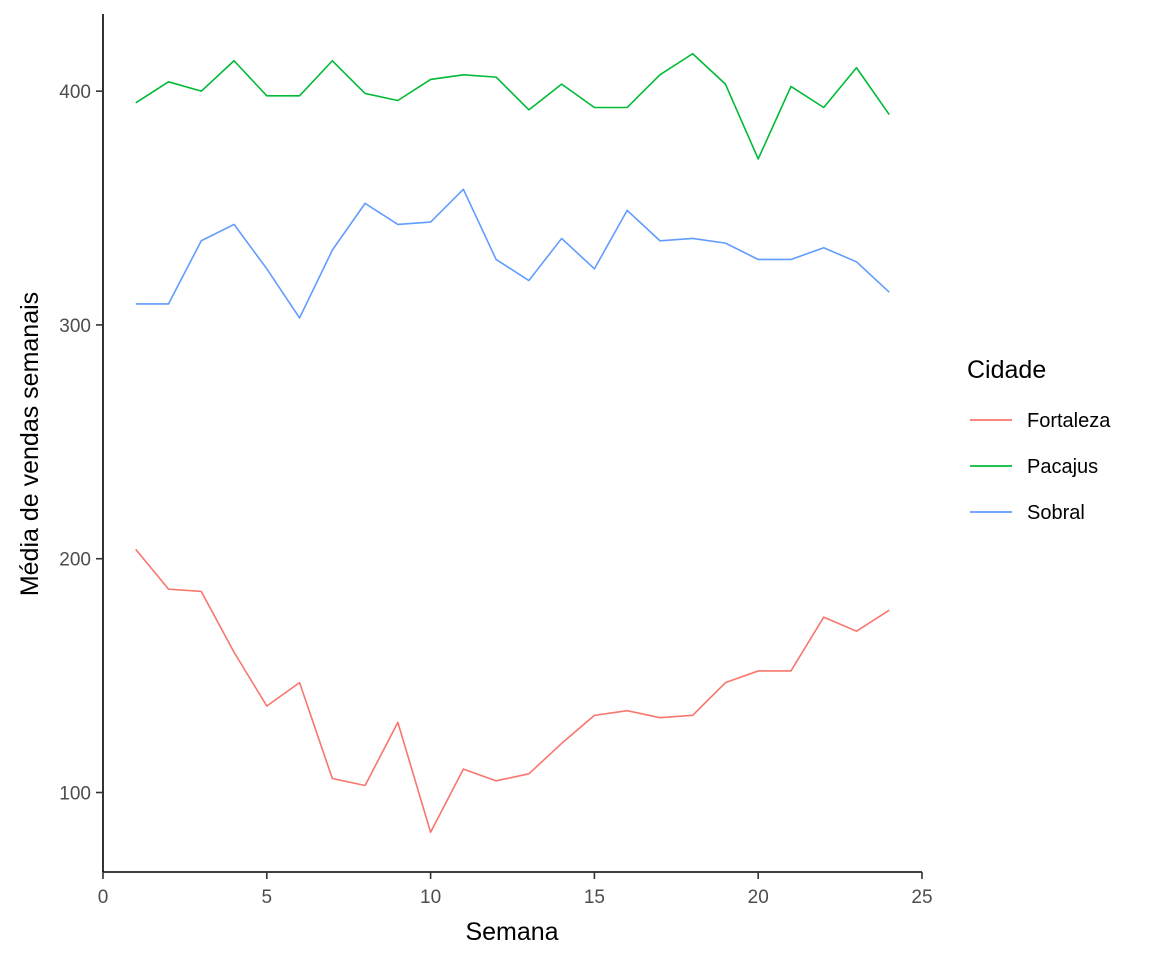 Image resolution: width=1152 pixels, height=960 pixels. I want to click on x-tick-label: 5, so click(267, 897).